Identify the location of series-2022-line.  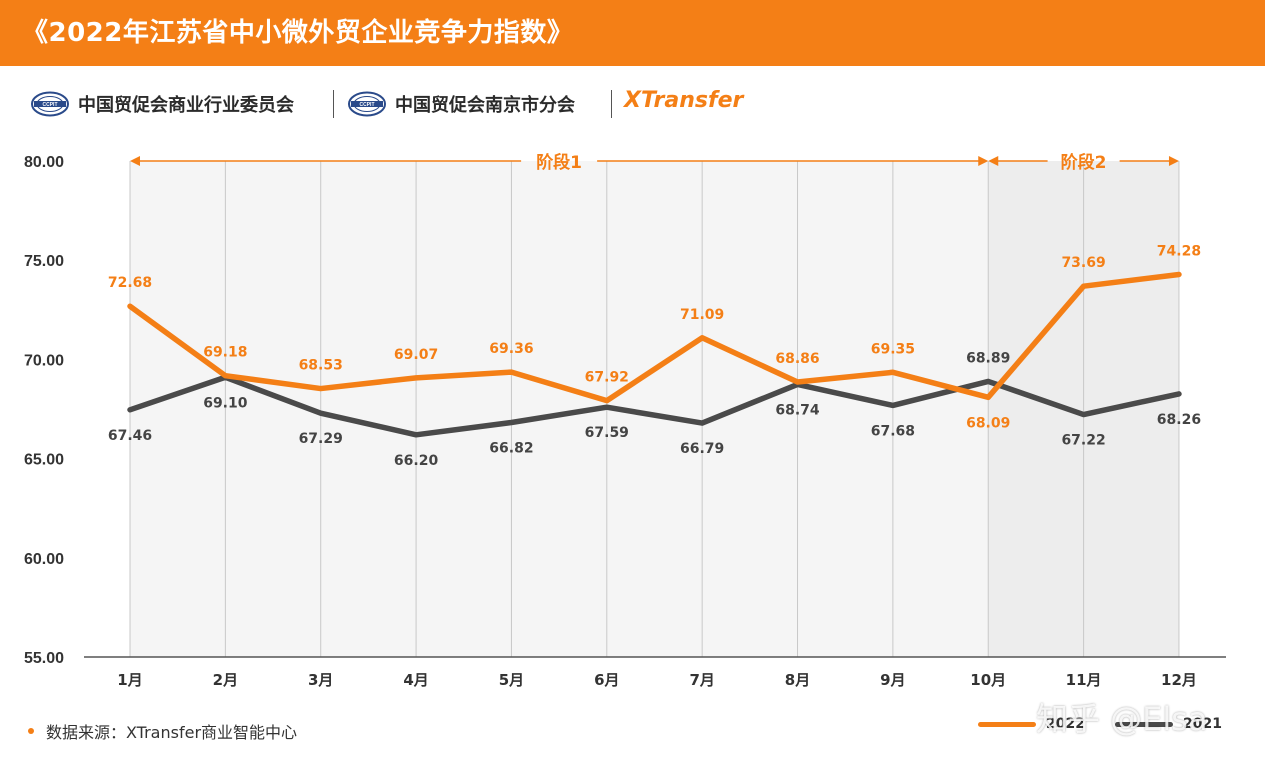
(654, 337).